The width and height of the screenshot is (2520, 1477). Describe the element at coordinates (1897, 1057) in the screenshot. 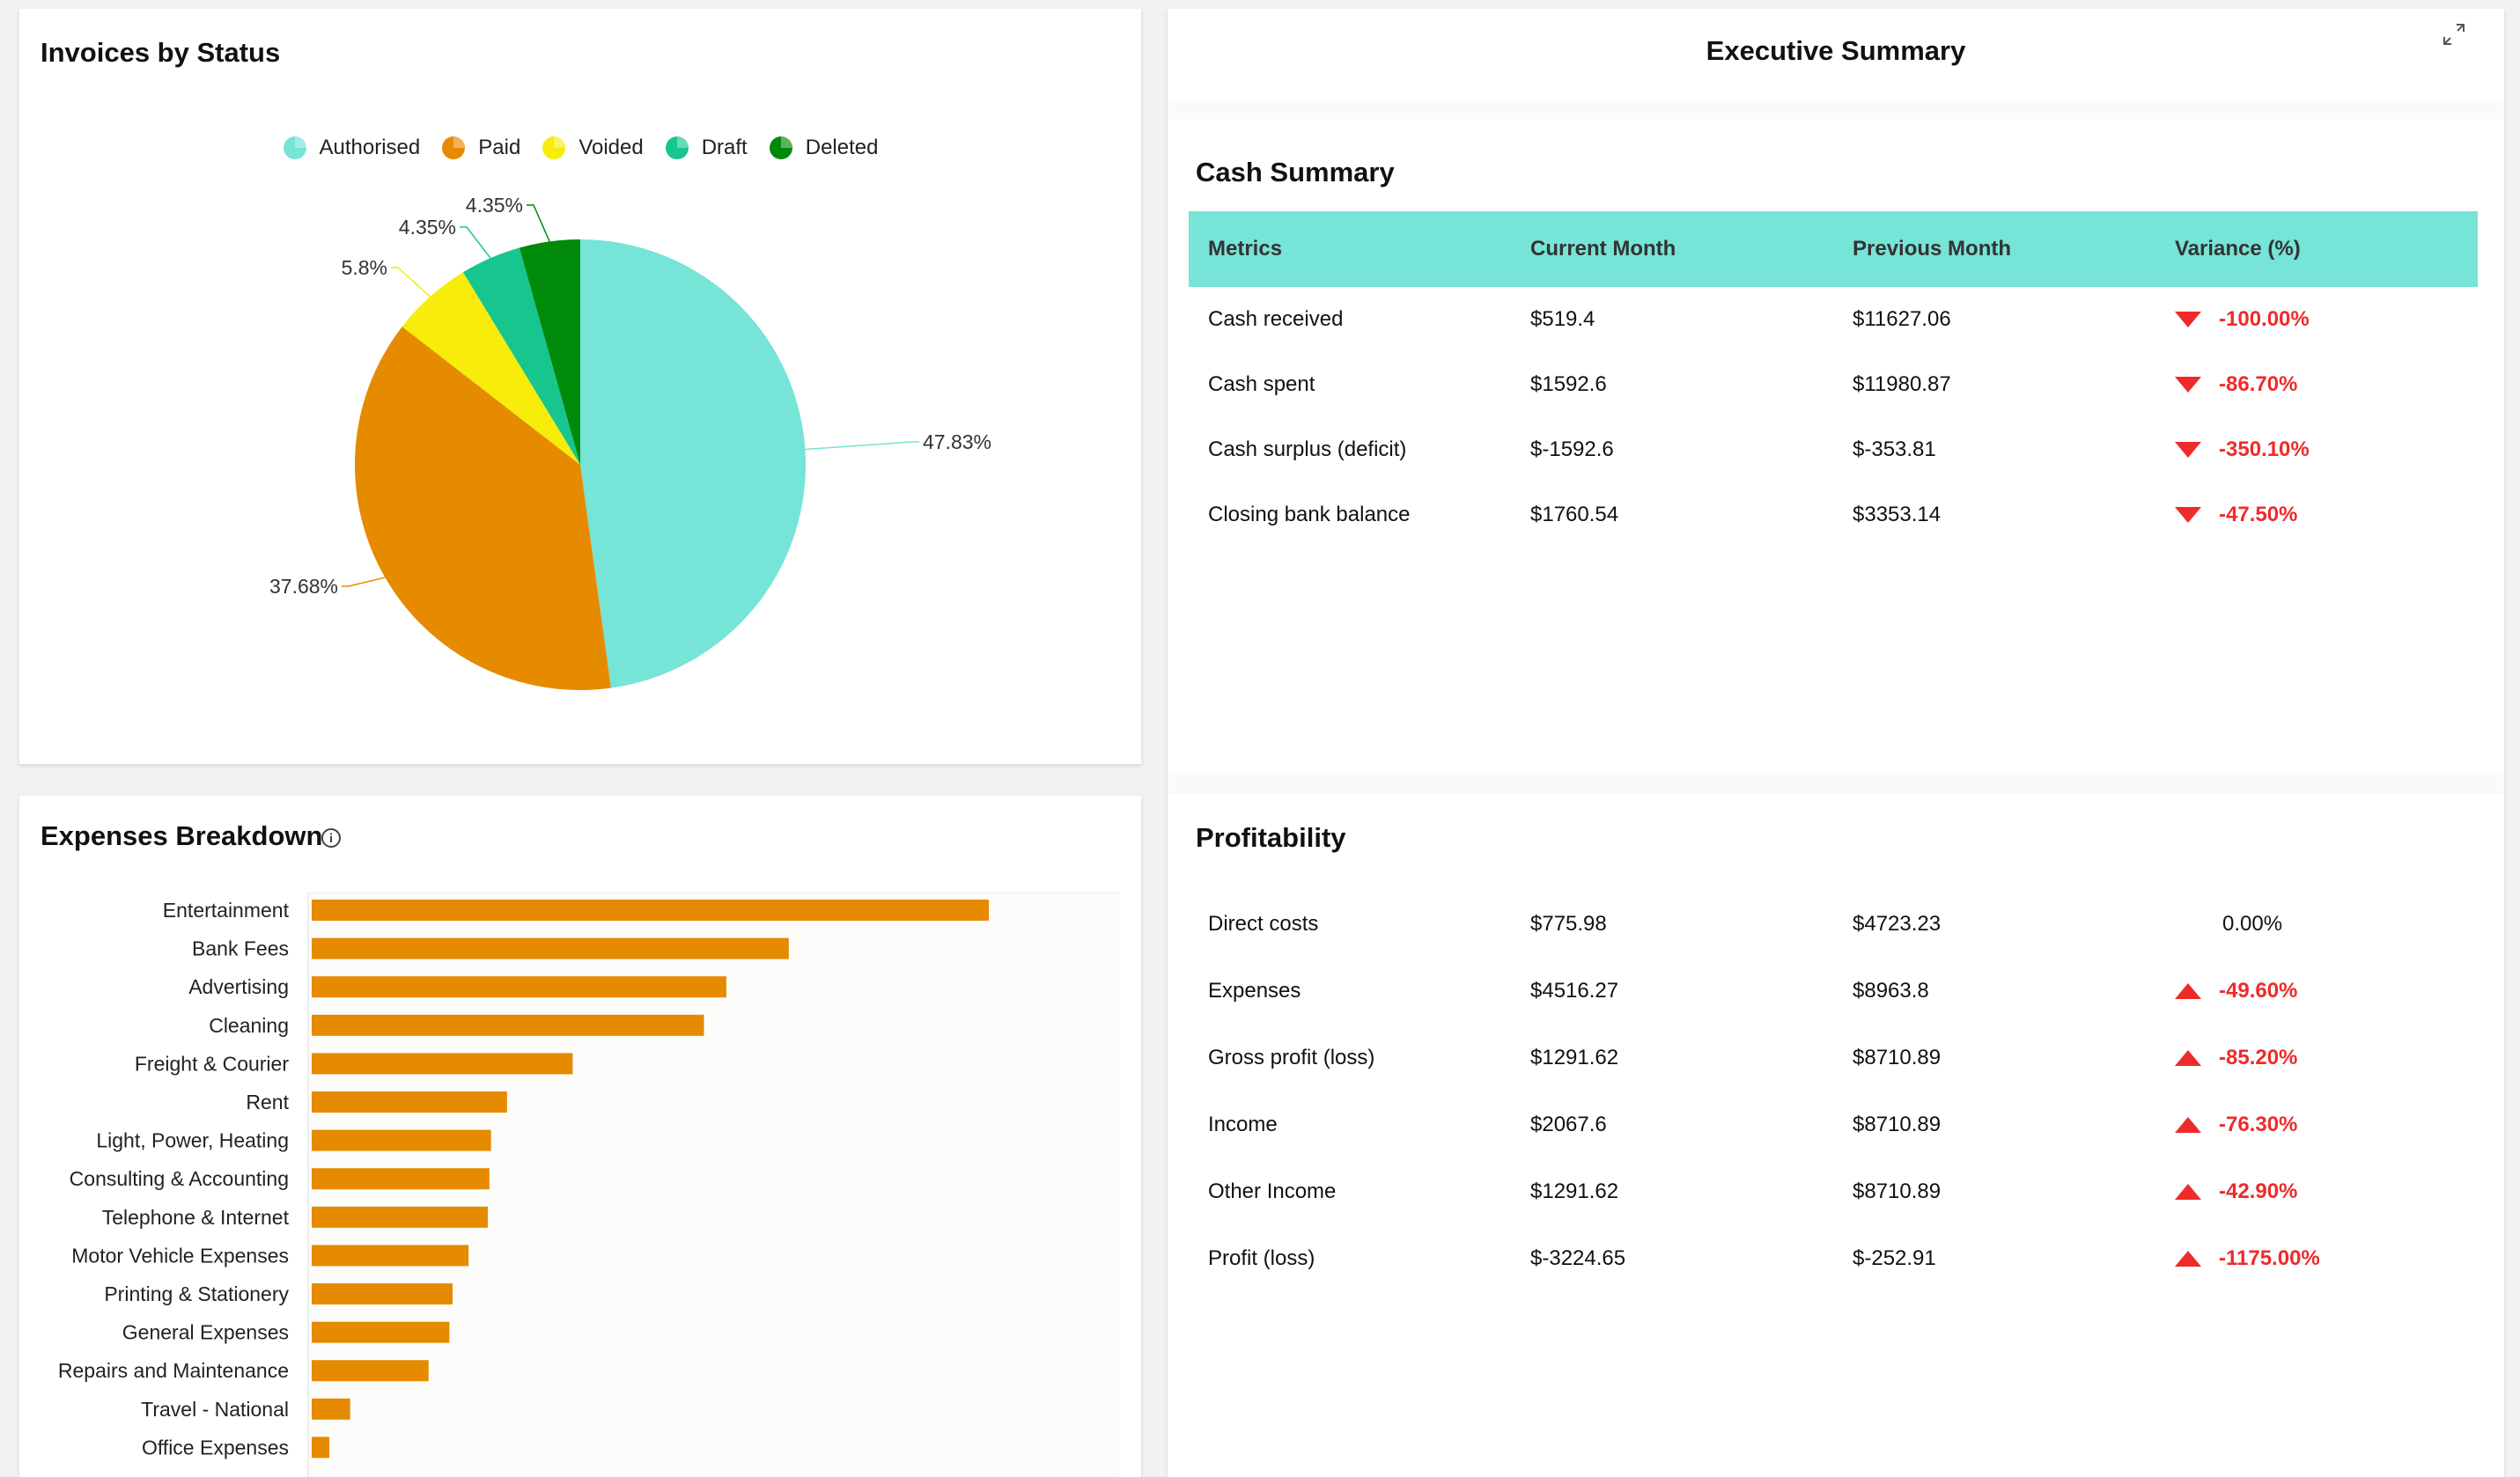

I see `previous-cell: $8710.89` at that location.